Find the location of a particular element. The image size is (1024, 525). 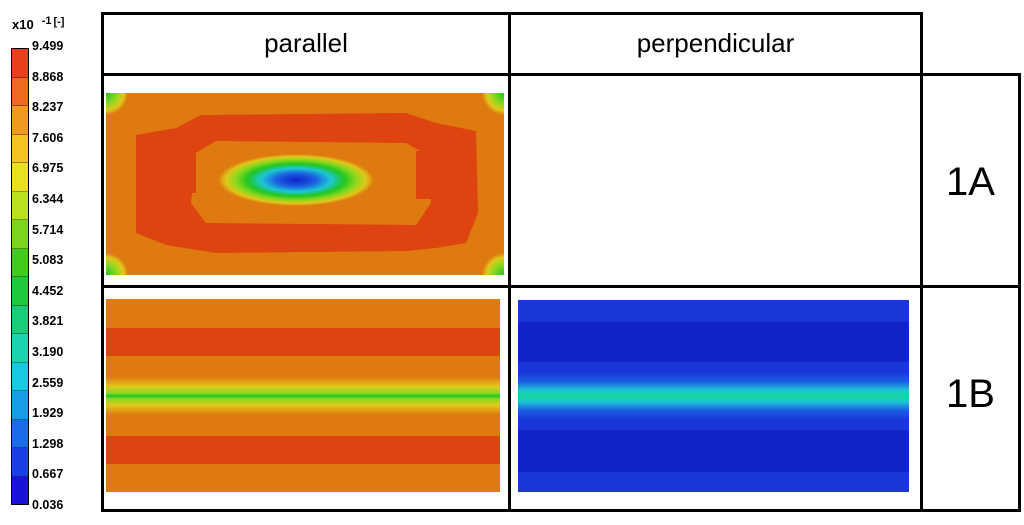

legend-exponent: -1 is located at coordinates (46, 21).